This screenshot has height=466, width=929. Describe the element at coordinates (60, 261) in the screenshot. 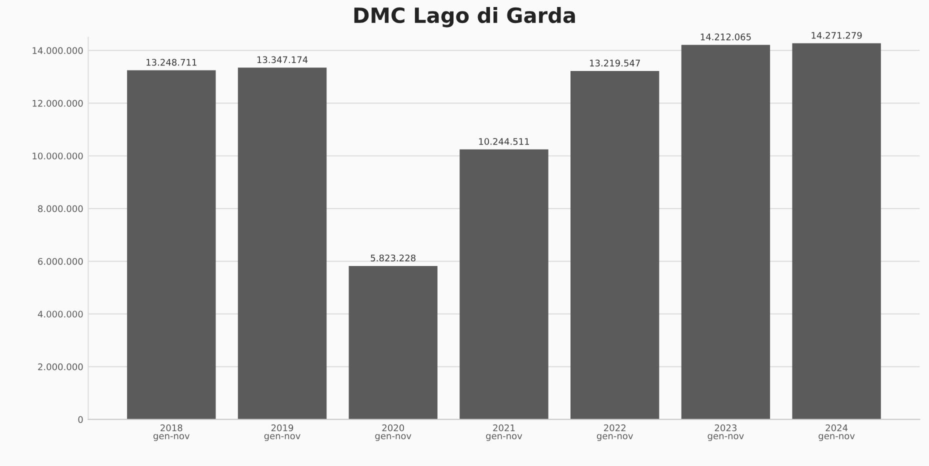

I see `y-tick-label: 6.000.000` at that location.